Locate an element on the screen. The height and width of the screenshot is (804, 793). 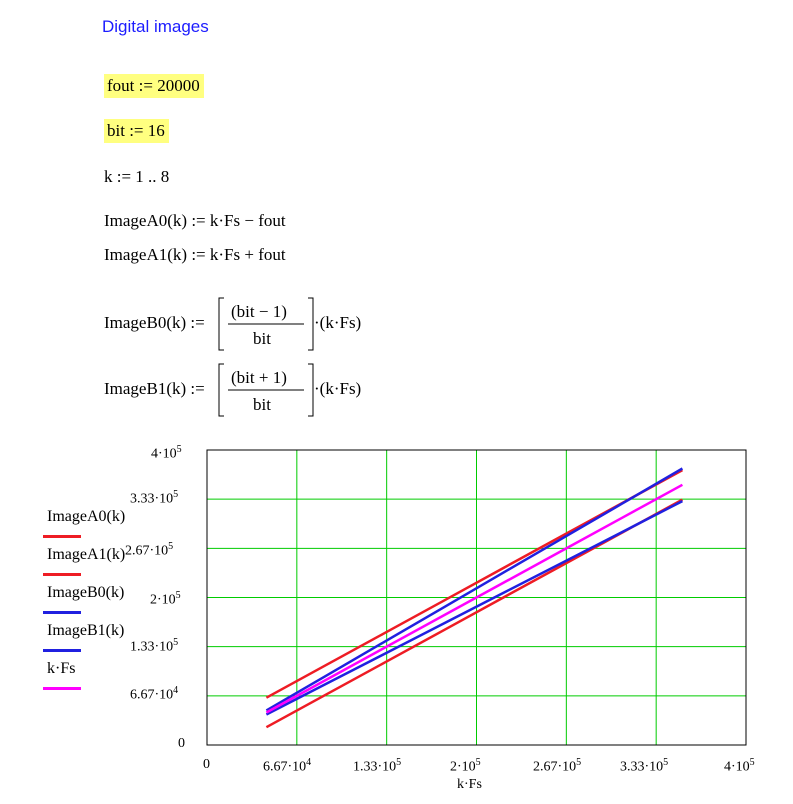
imageB1-denominator: bit is located at coordinates (262, 404).